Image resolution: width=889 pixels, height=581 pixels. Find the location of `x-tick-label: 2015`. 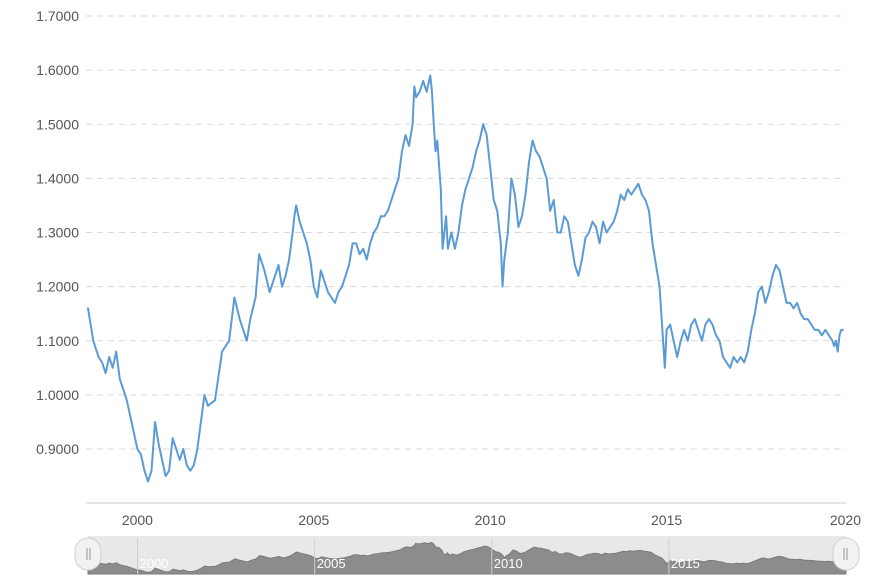

x-tick-label: 2015 is located at coordinates (666, 520).